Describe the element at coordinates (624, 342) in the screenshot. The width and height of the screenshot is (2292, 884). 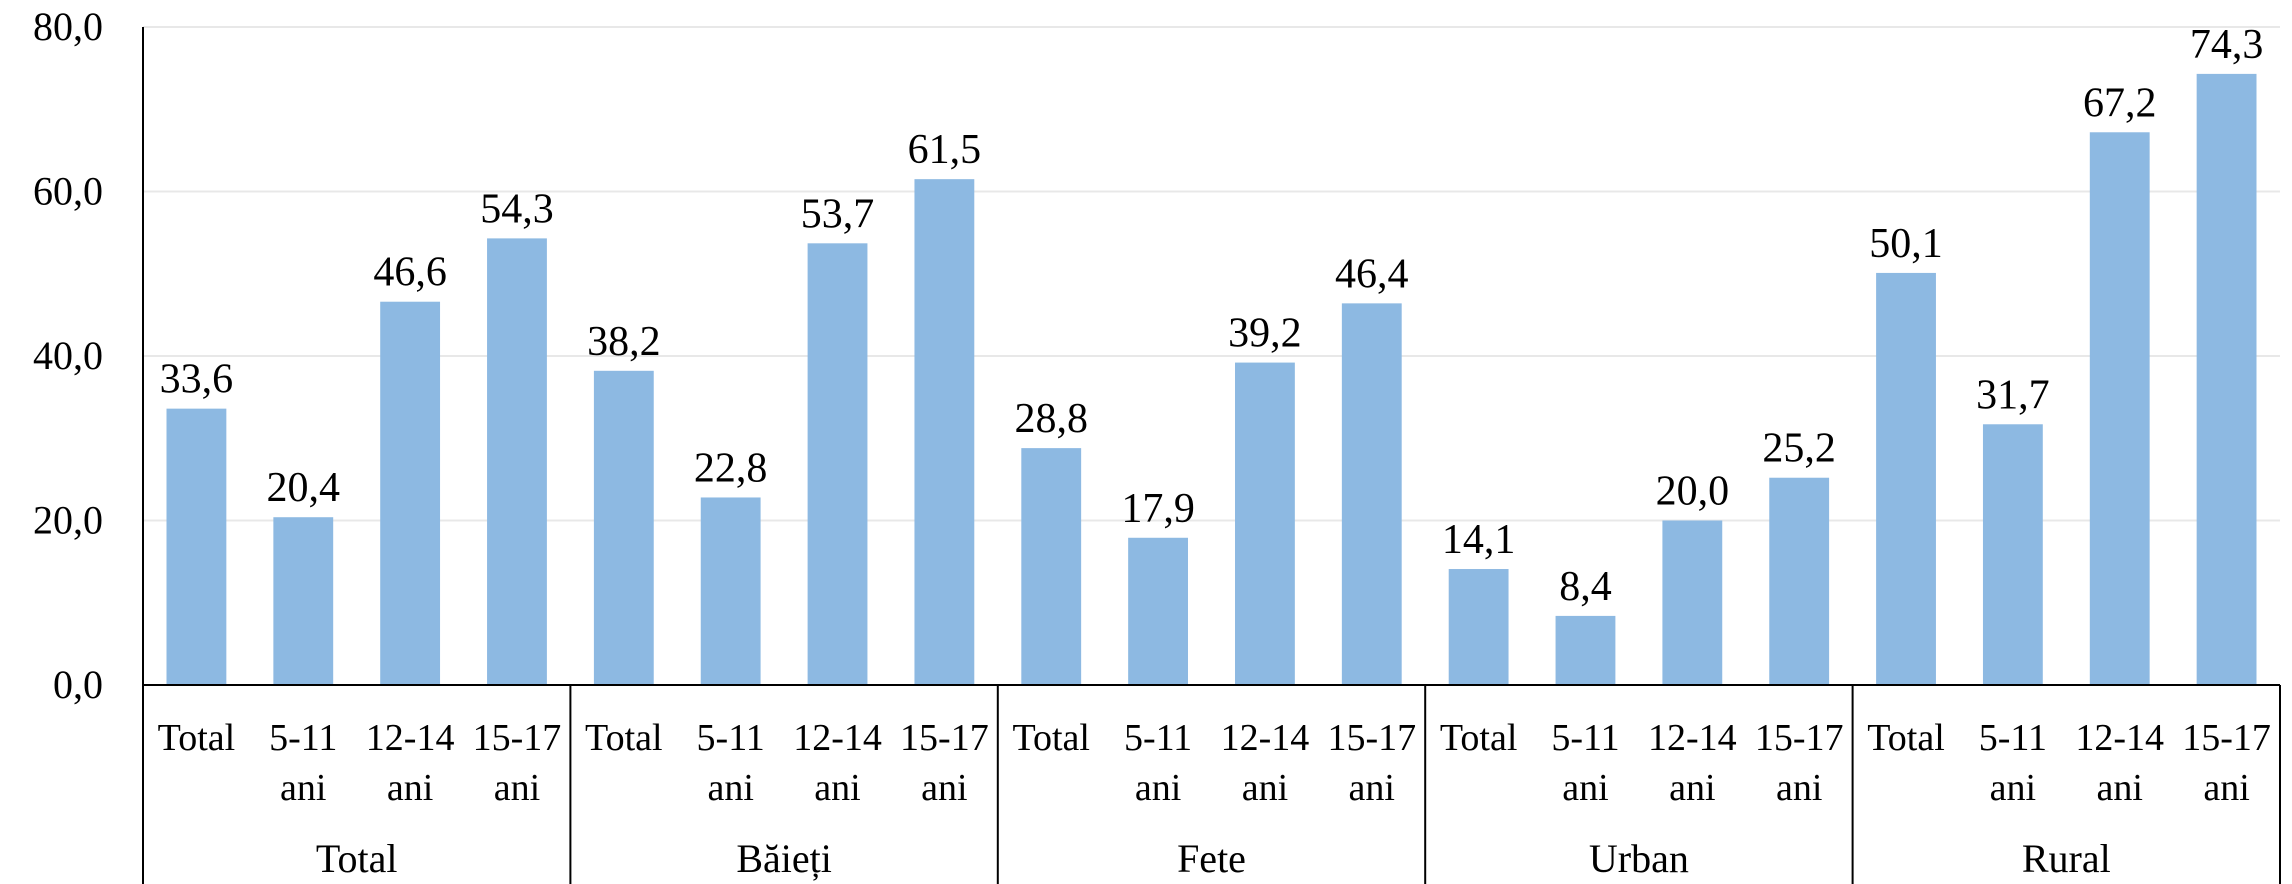
I see `data-label: 38,2` at that location.